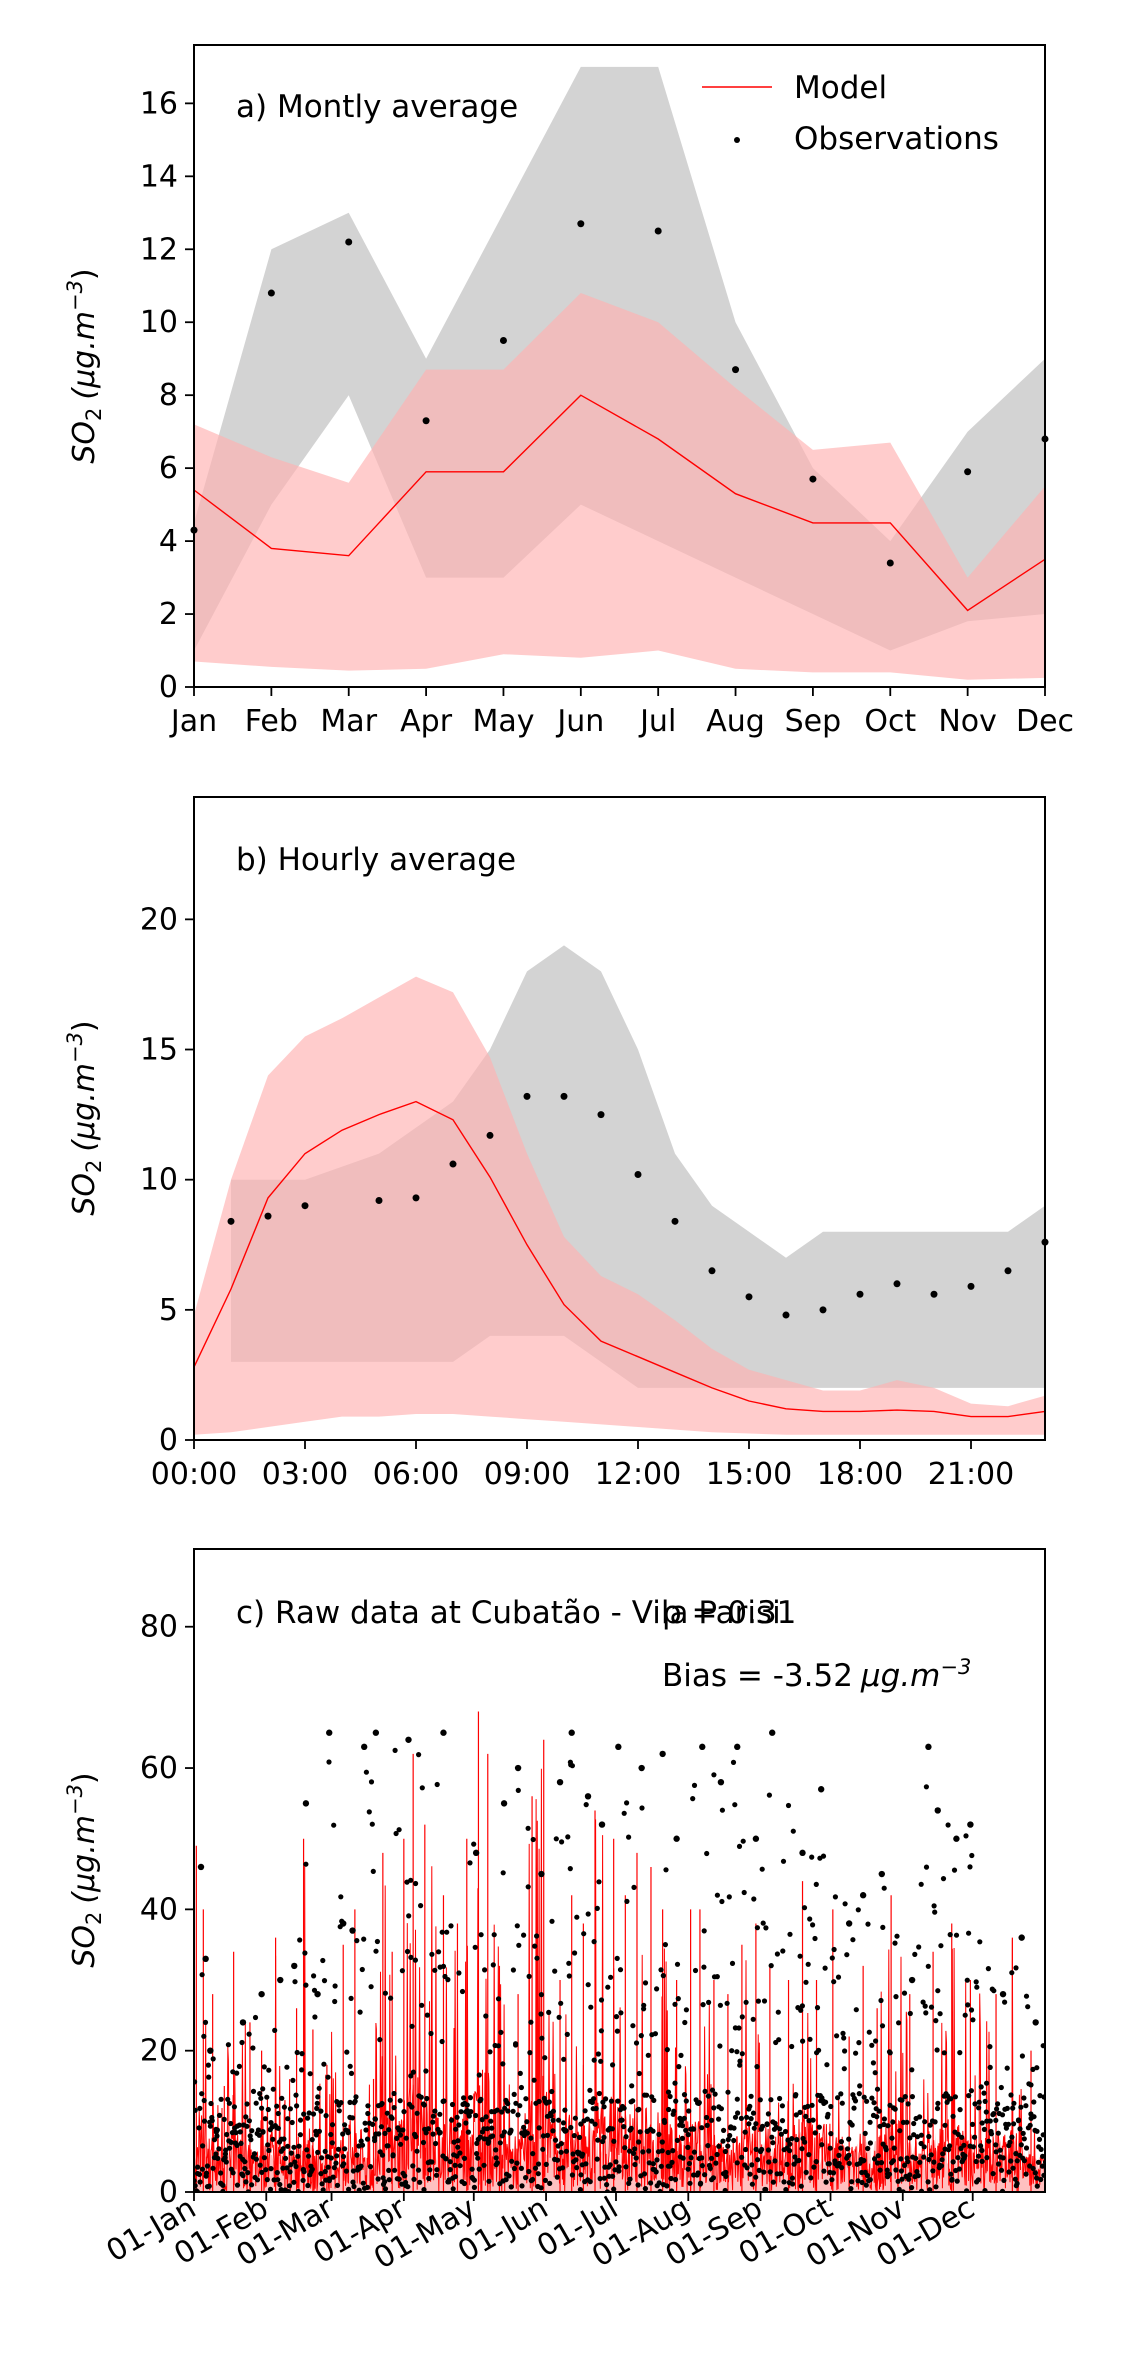 Image resolution: width=1122 pixels, height=2362 pixels. Describe the element at coordinates (813, 721) in the screenshot. I see `x-tick-label: Sep` at that location.